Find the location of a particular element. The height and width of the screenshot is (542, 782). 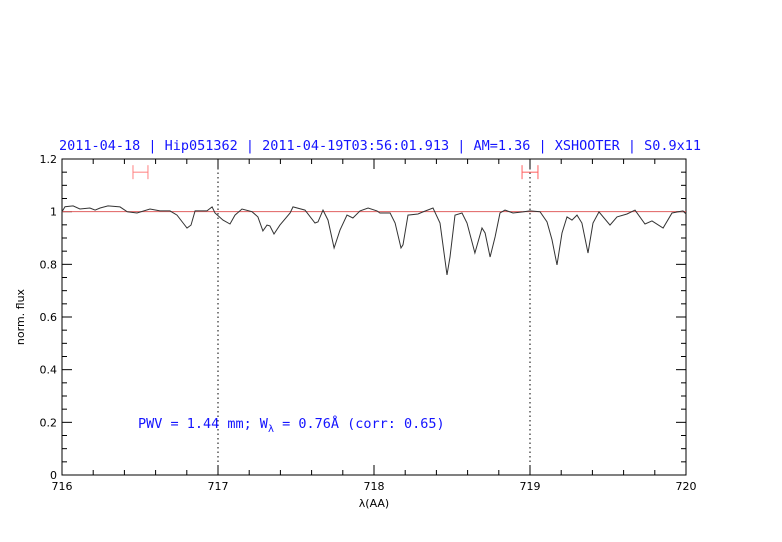

x-tick-label: 718 is located at coordinates (374, 486).